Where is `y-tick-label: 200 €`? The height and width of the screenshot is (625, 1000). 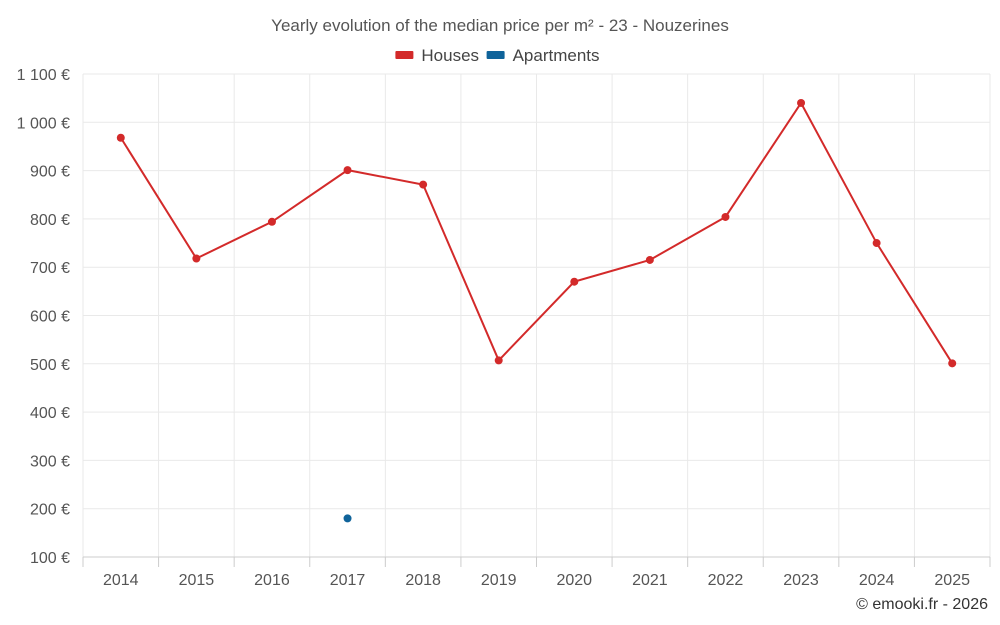
y-tick-label: 200 € is located at coordinates (50, 510).